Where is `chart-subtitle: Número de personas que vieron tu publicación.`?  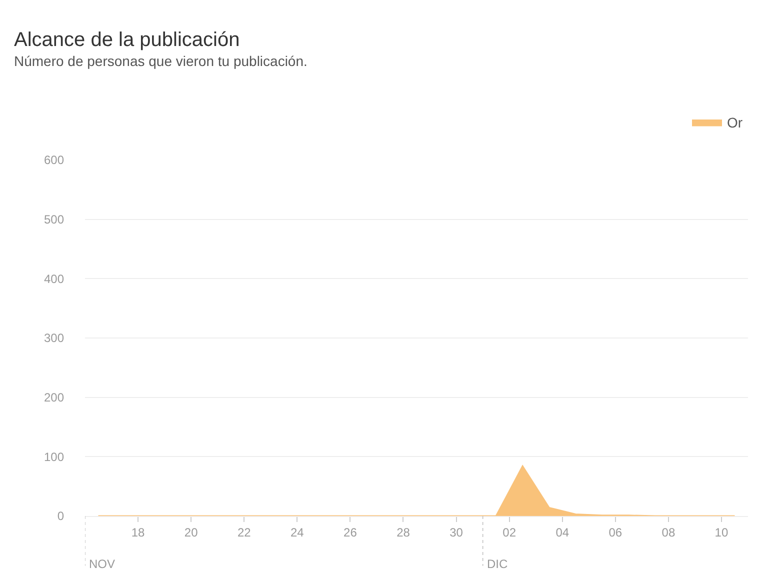 chart-subtitle: Número de personas que vieron tu publicación. is located at coordinates (161, 61).